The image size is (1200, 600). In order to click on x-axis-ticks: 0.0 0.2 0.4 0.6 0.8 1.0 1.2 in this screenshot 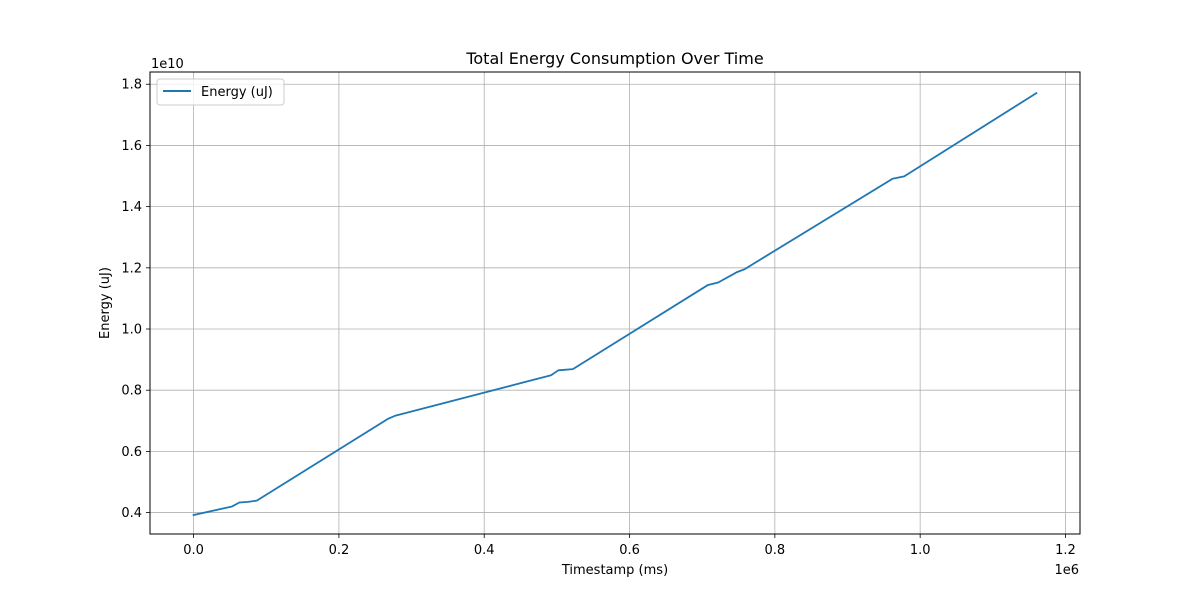, I will do `click(629, 546)`.